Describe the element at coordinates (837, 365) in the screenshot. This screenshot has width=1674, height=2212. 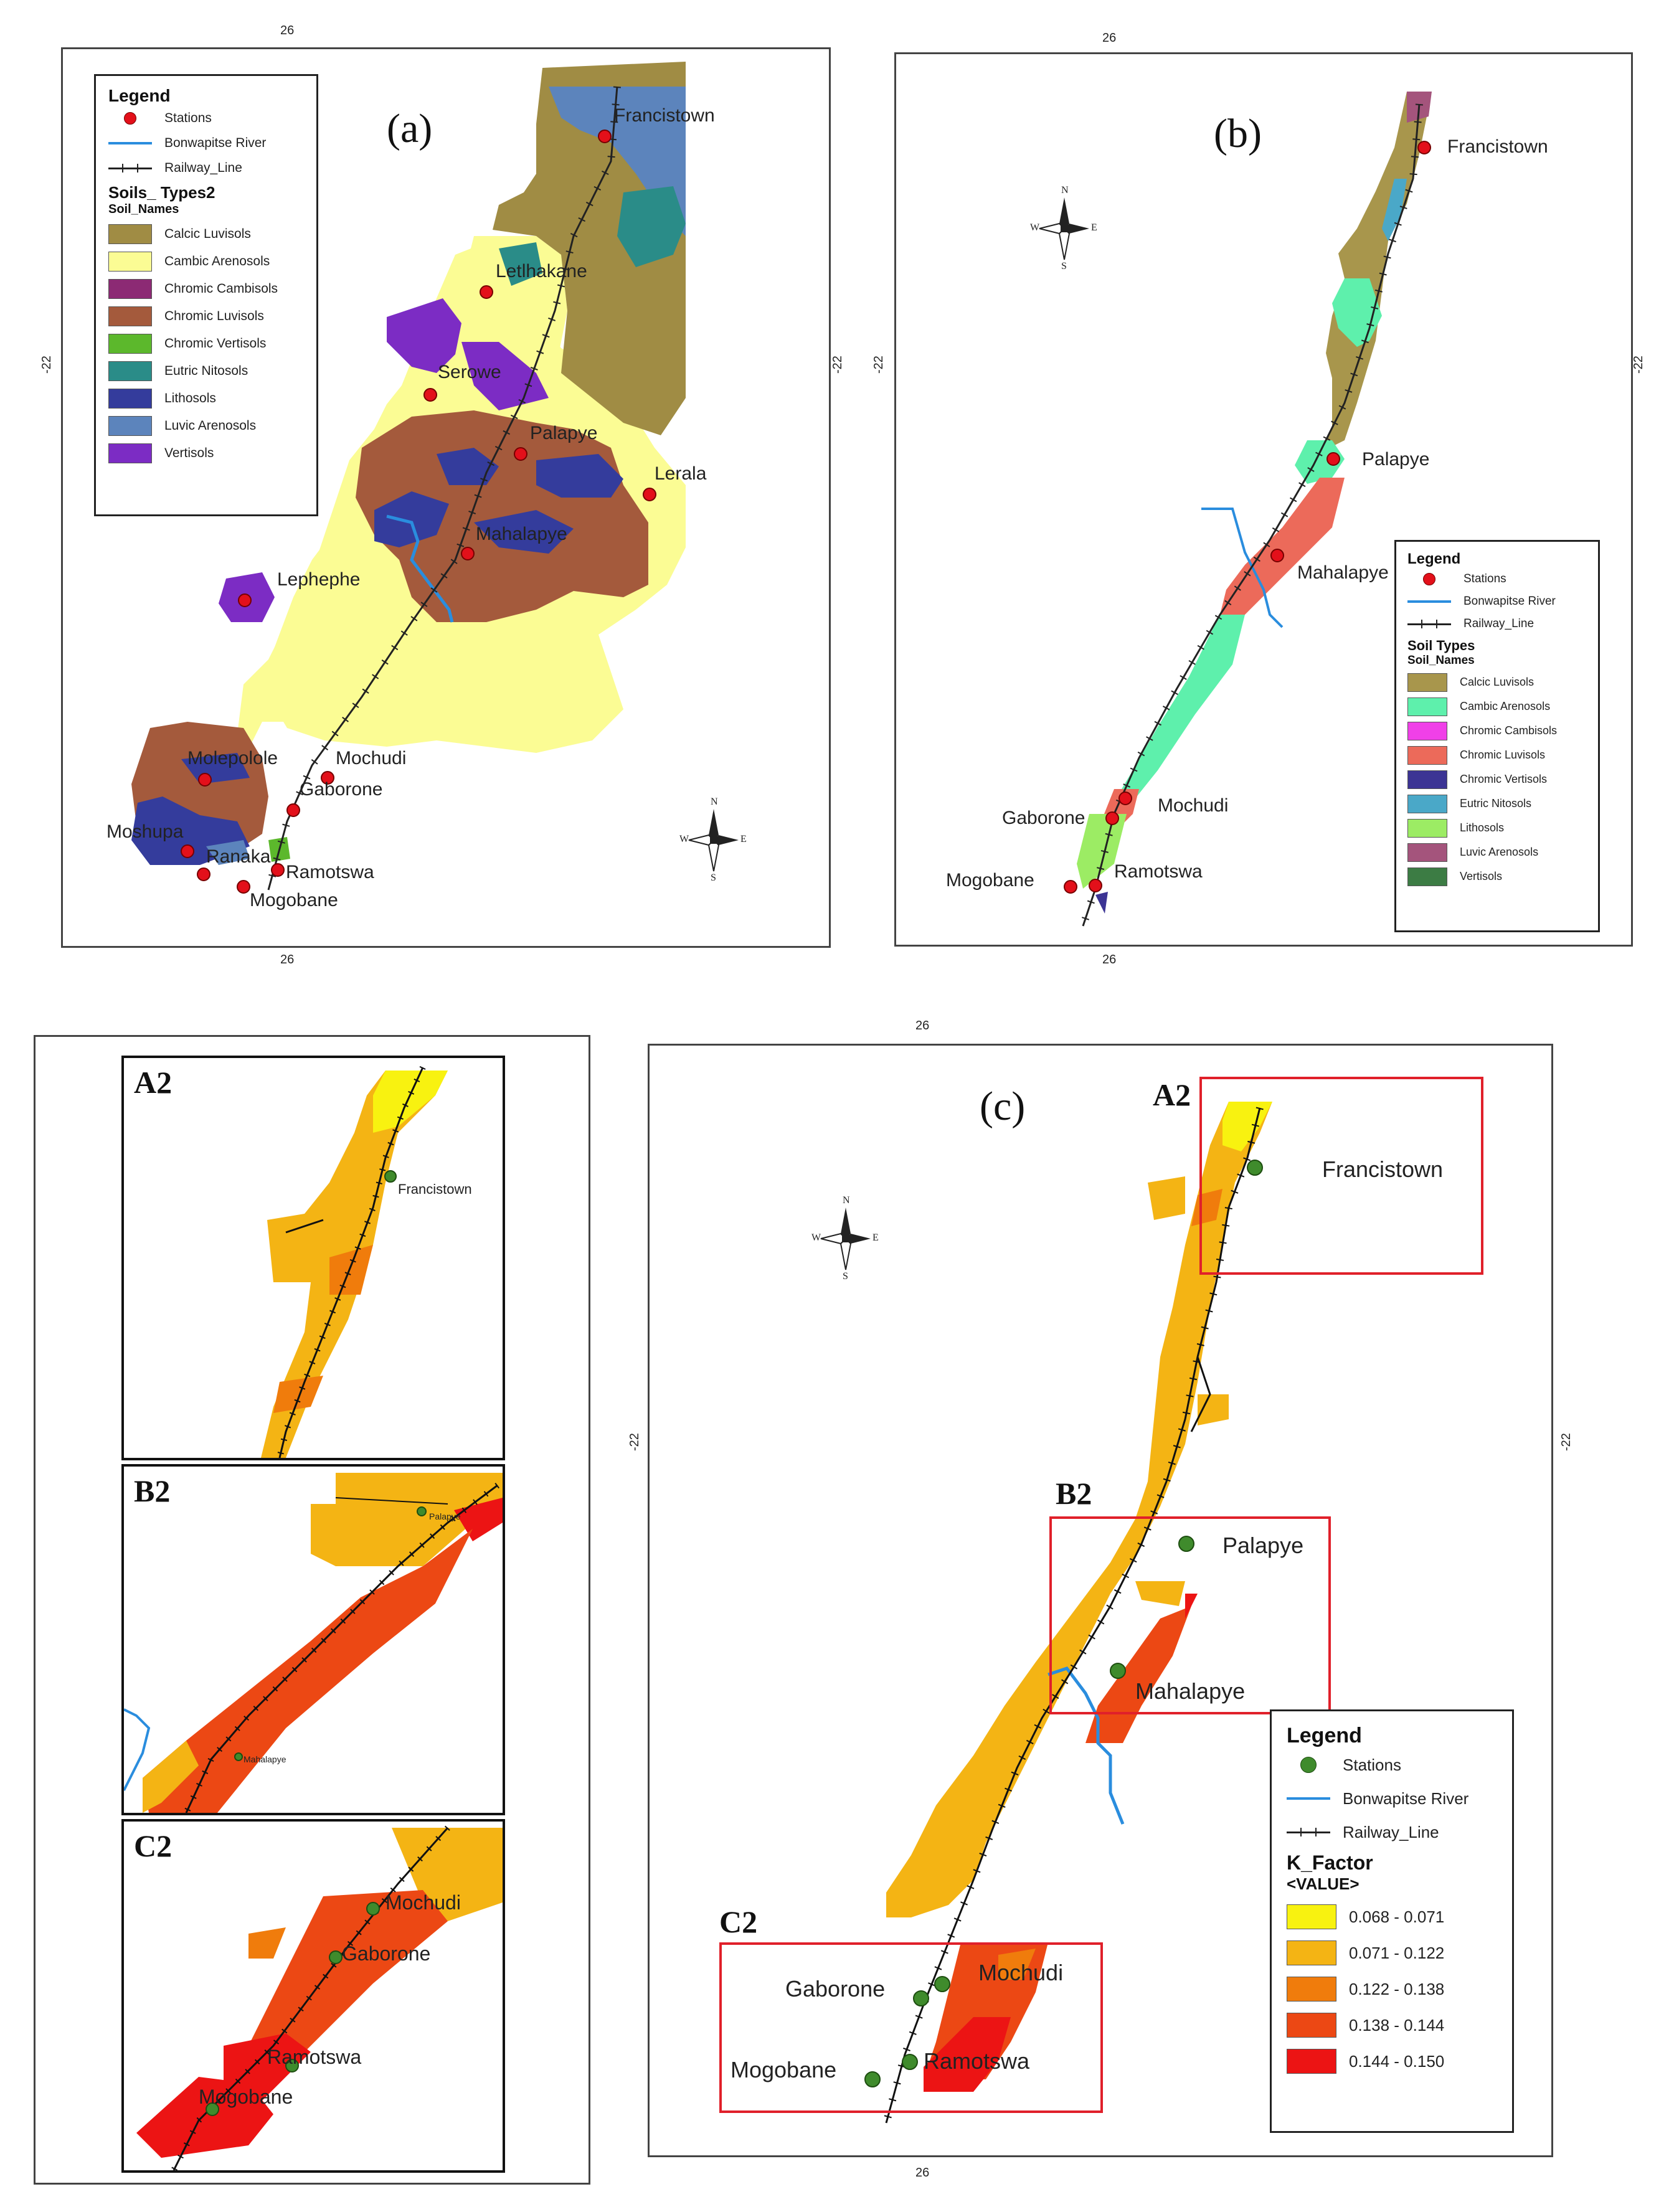
I see `coord-right-a: -22` at that location.